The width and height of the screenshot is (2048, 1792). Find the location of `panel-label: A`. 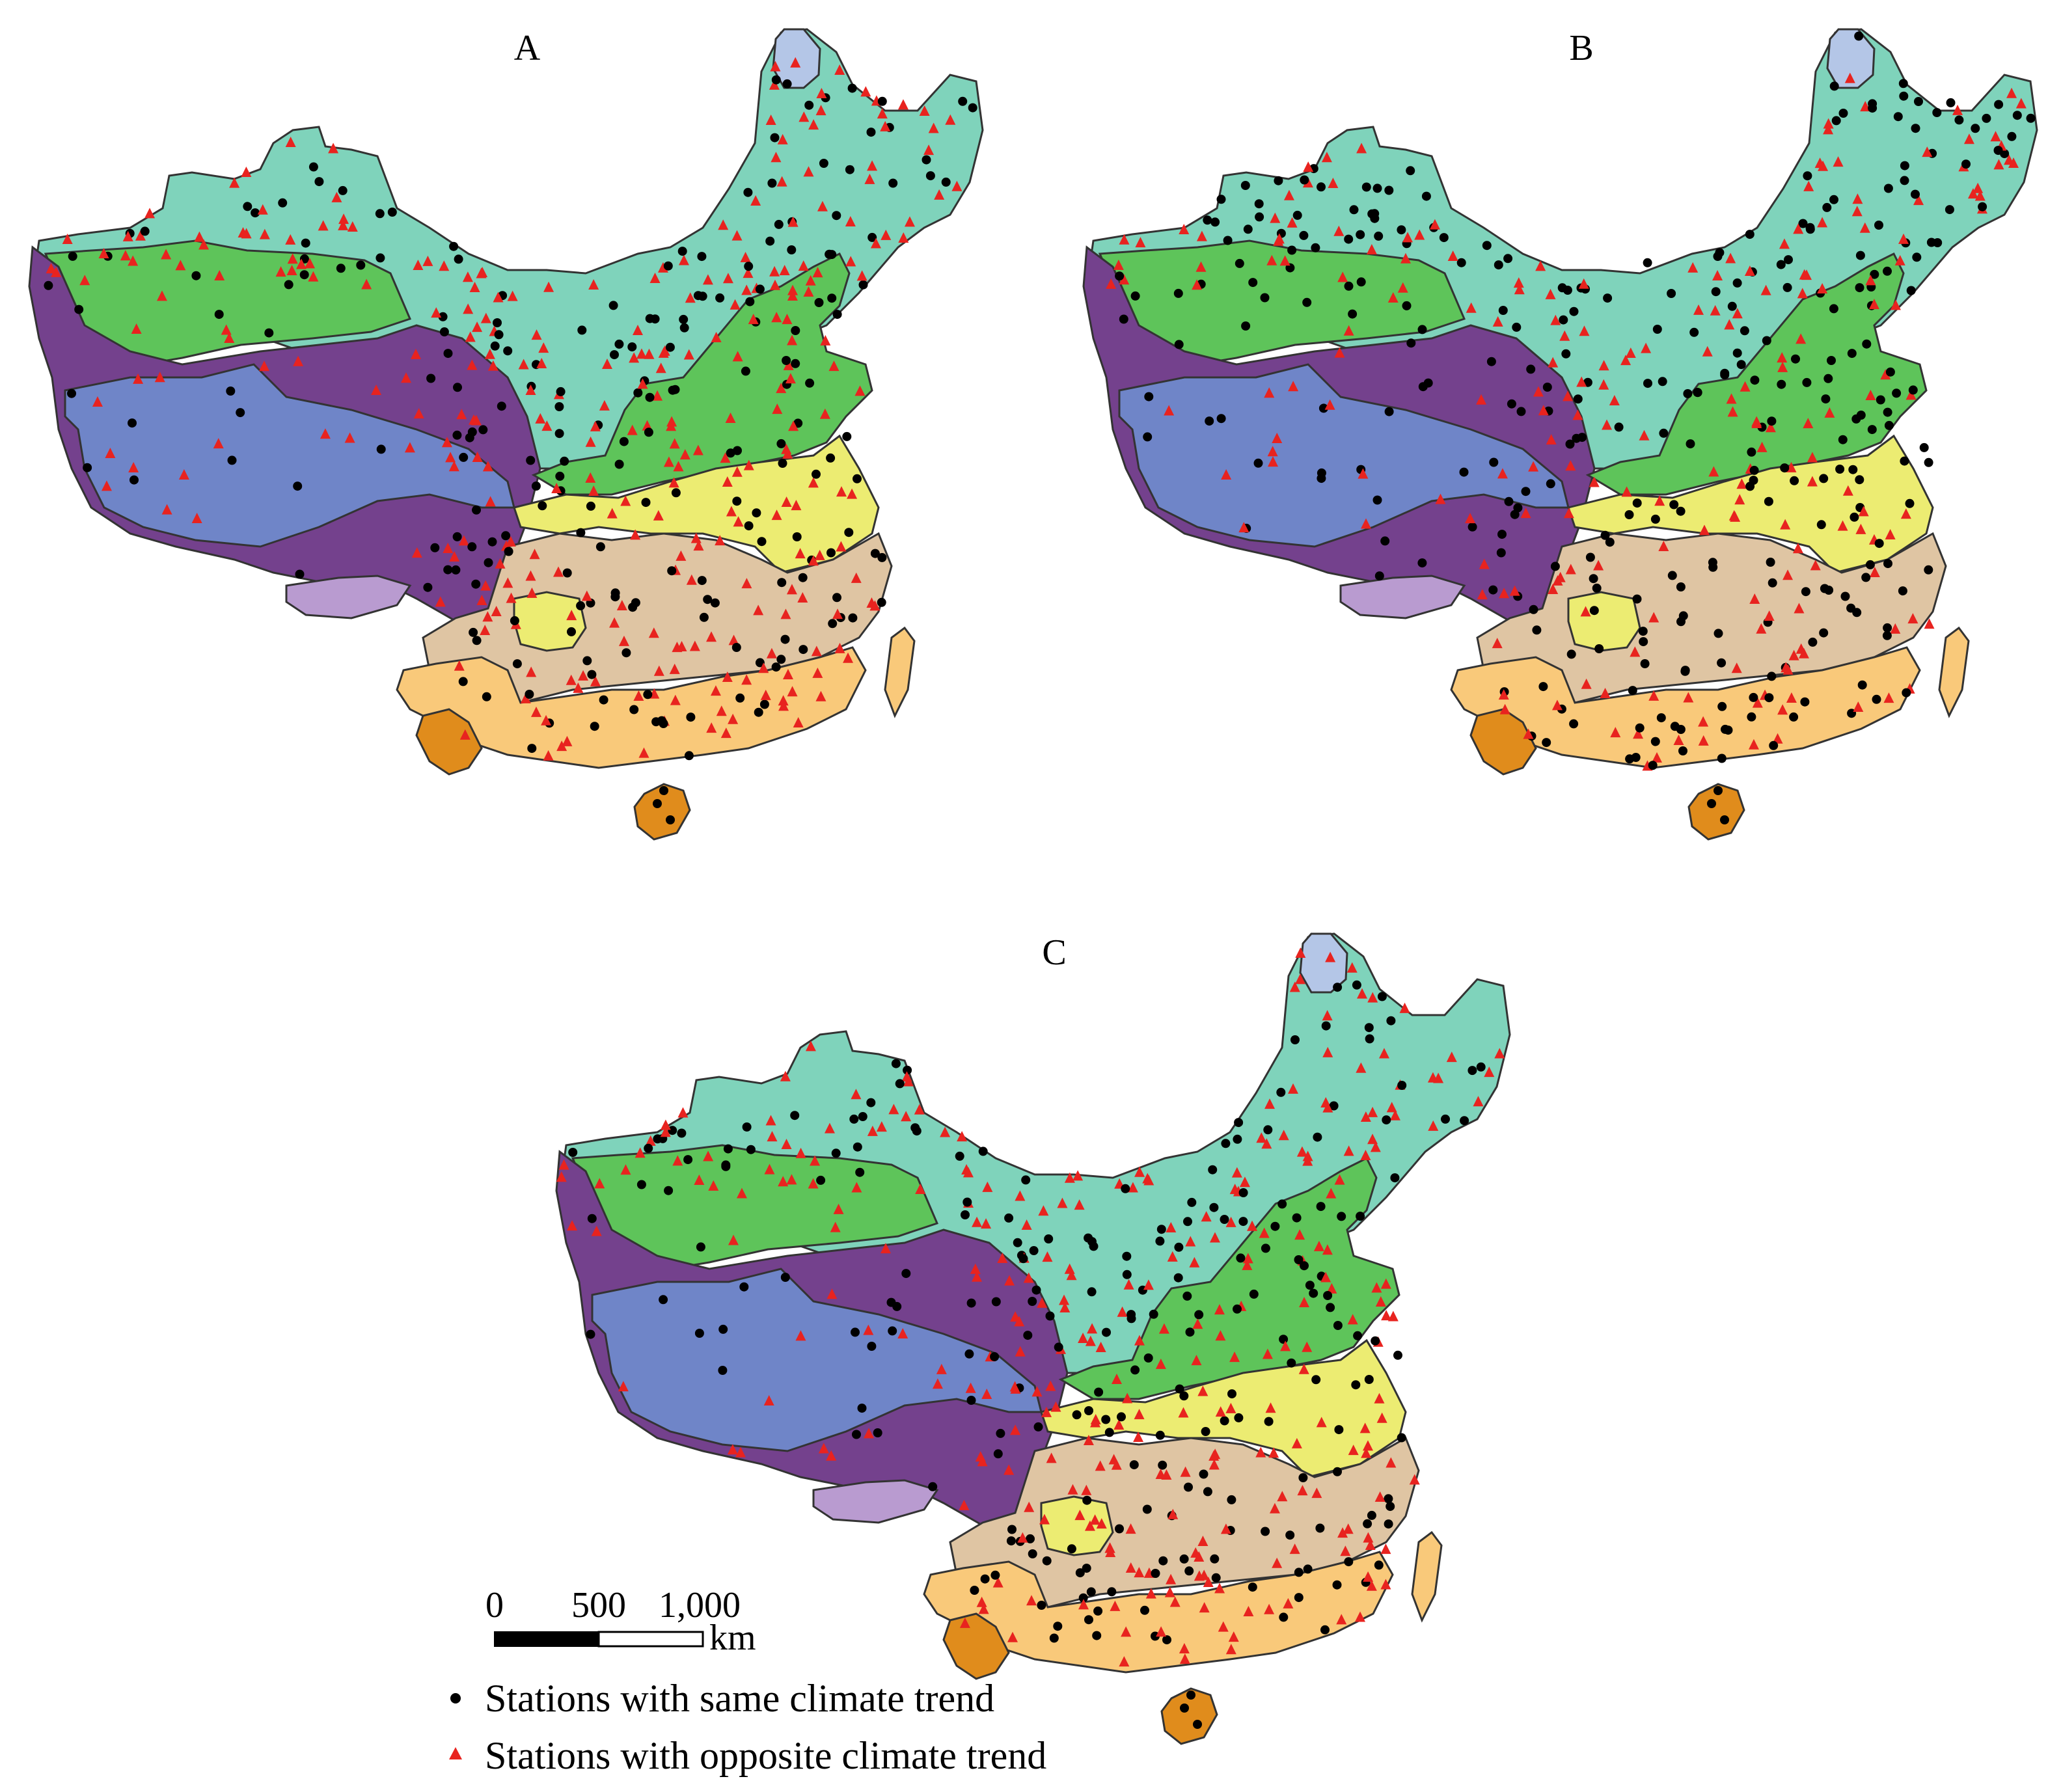

panel-label: A is located at coordinates (527, 48).